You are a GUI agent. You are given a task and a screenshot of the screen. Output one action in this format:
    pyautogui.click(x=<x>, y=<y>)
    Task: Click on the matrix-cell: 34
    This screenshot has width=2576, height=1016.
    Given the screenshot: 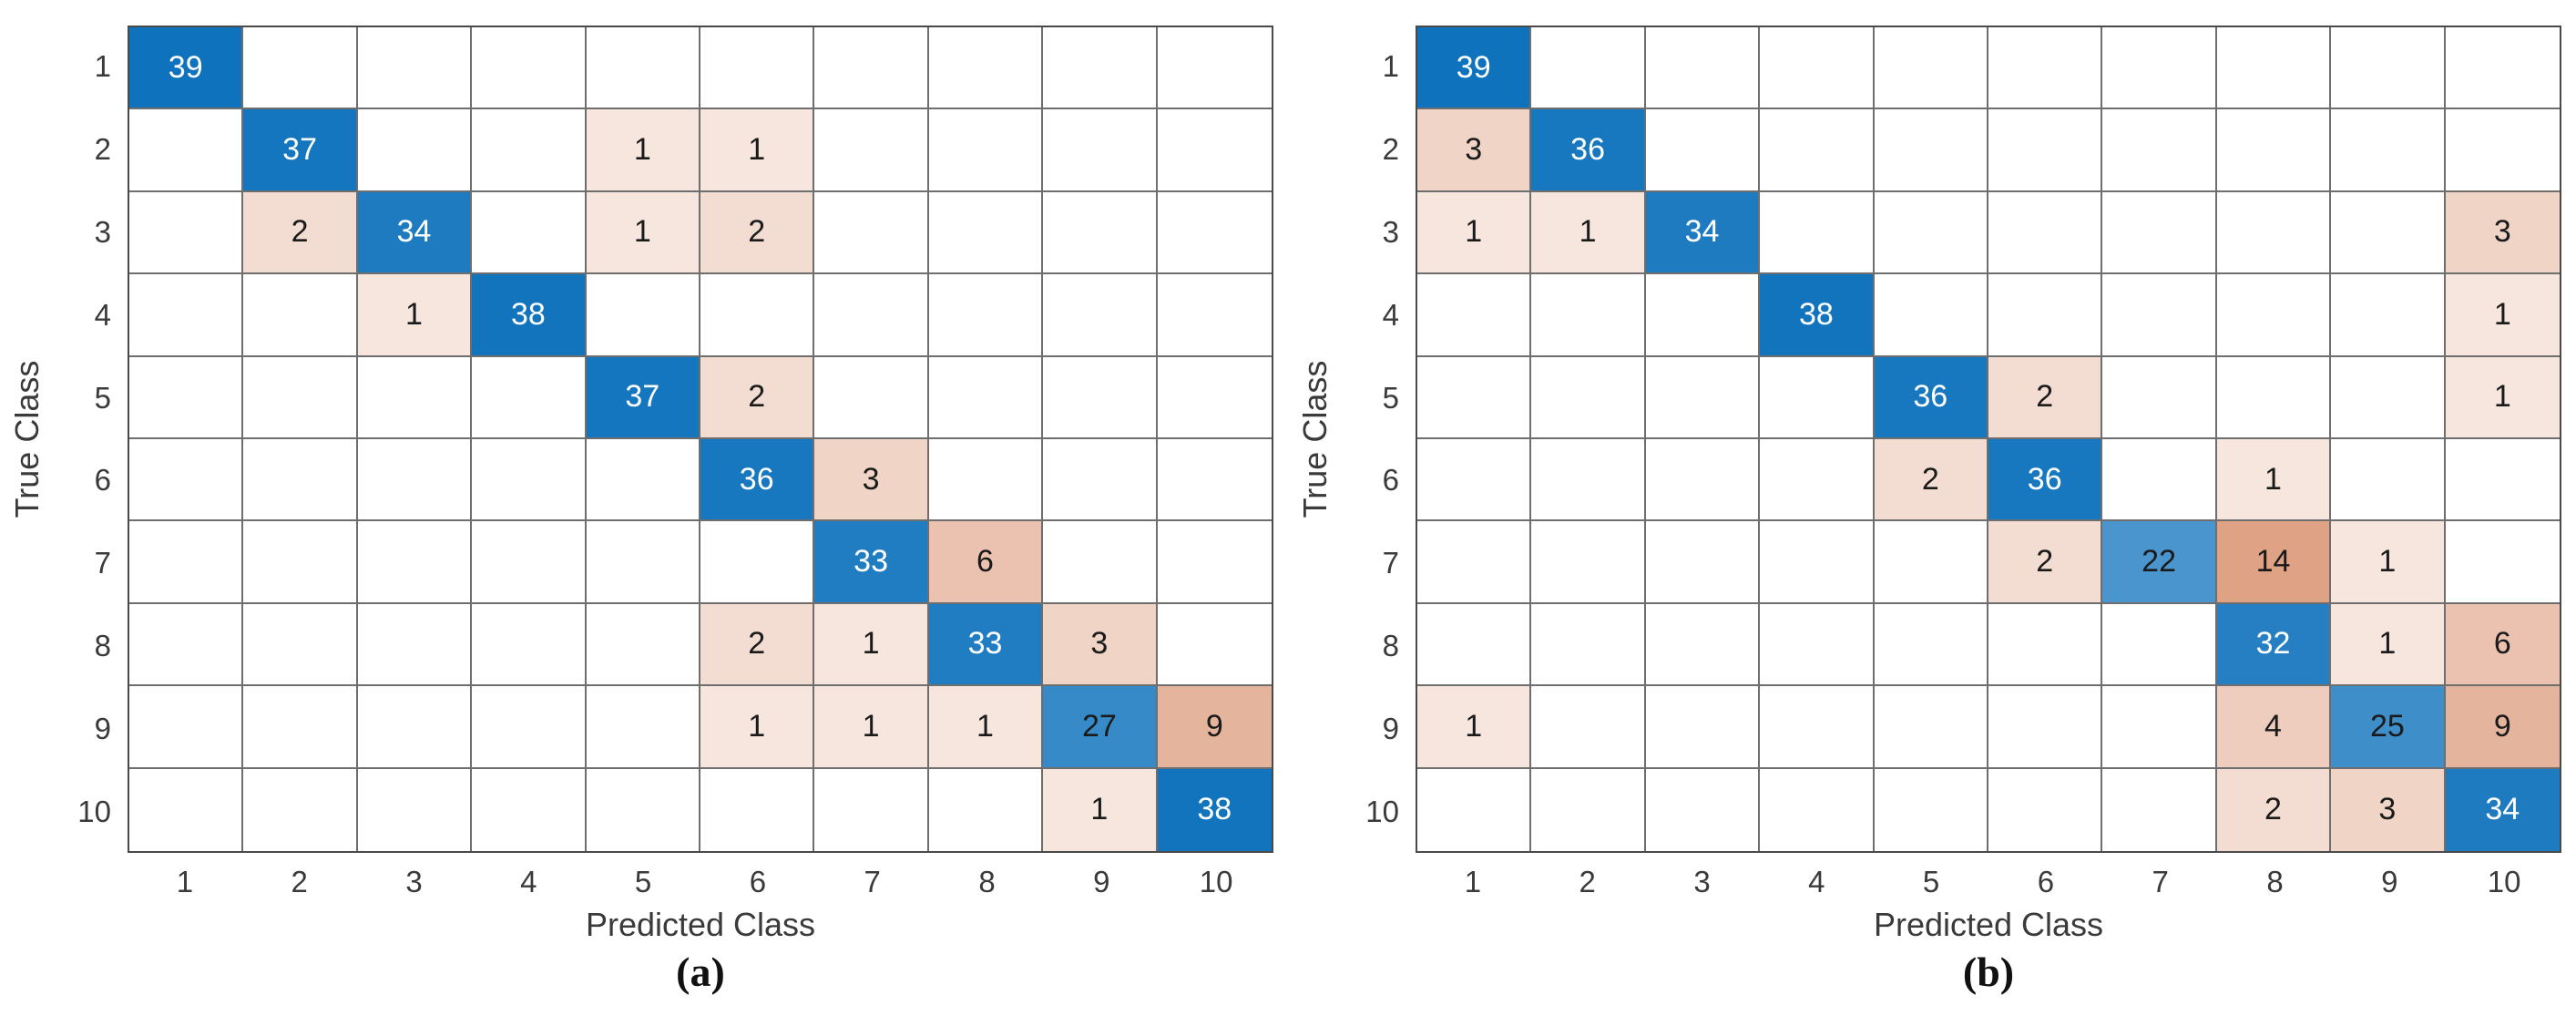 What is the action you would take?
    pyautogui.click(x=1703, y=233)
    